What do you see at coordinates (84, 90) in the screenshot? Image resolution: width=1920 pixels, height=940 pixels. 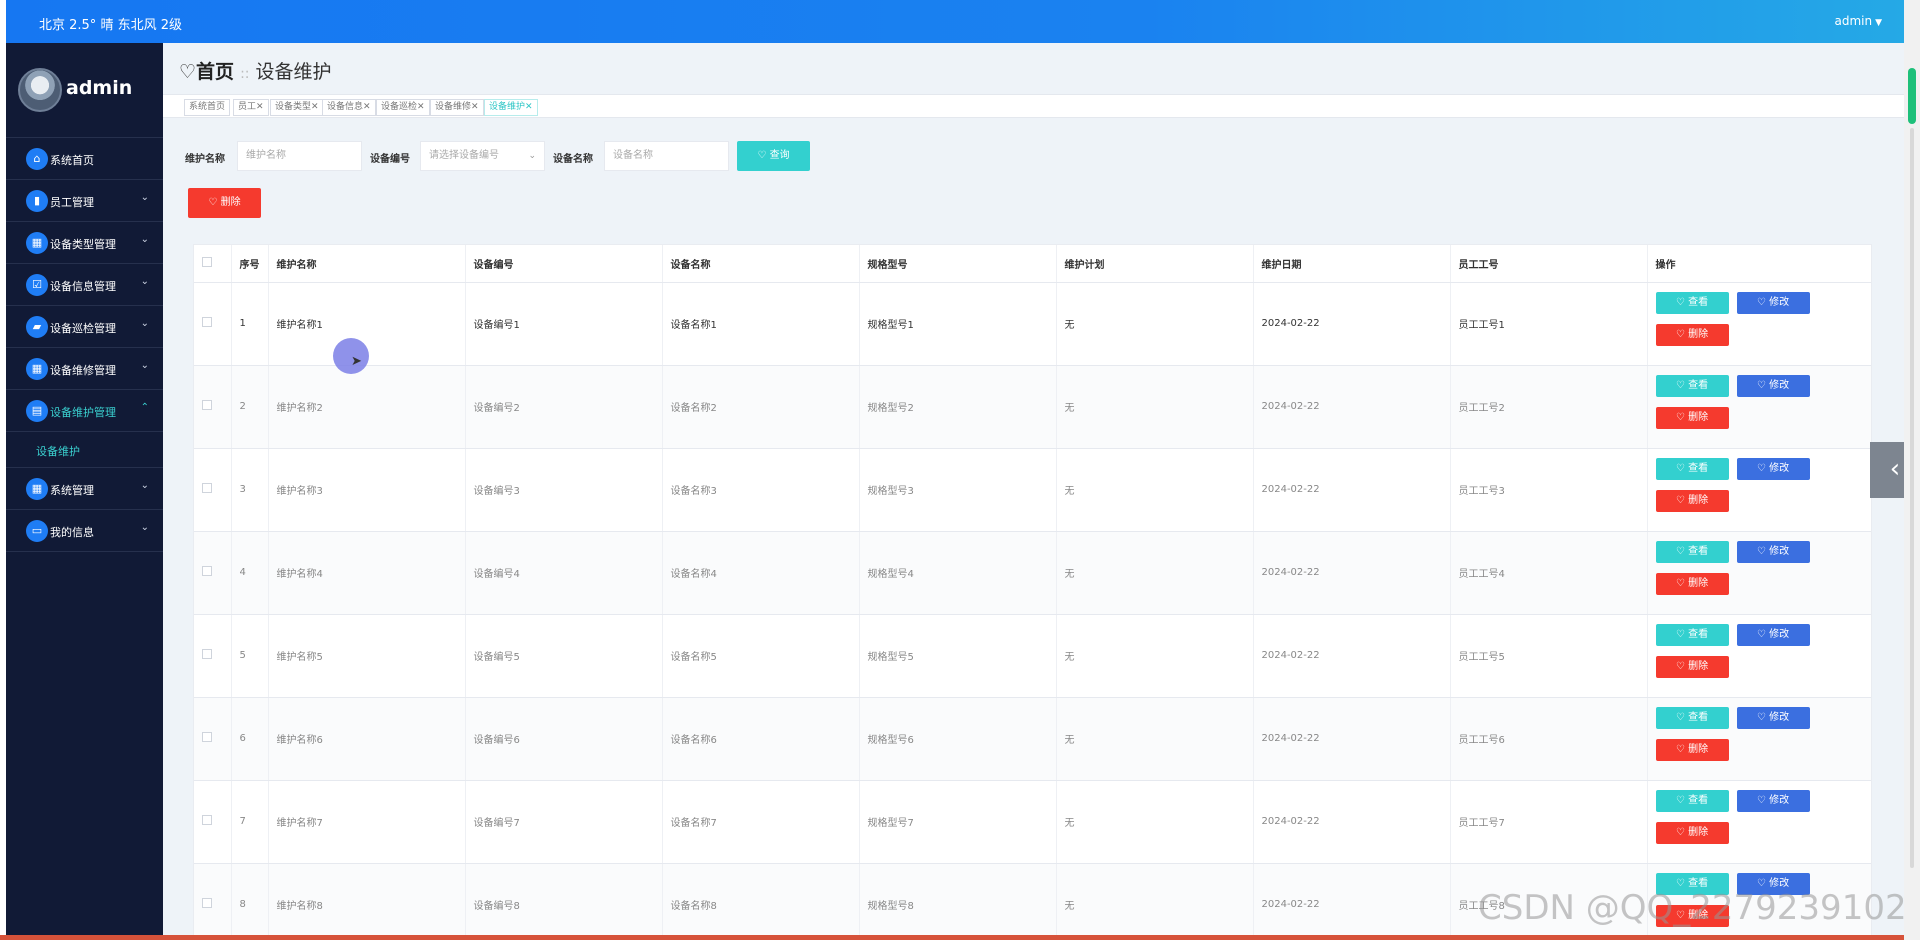 I see `sidebar-brand: admin` at bounding box center [84, 90].